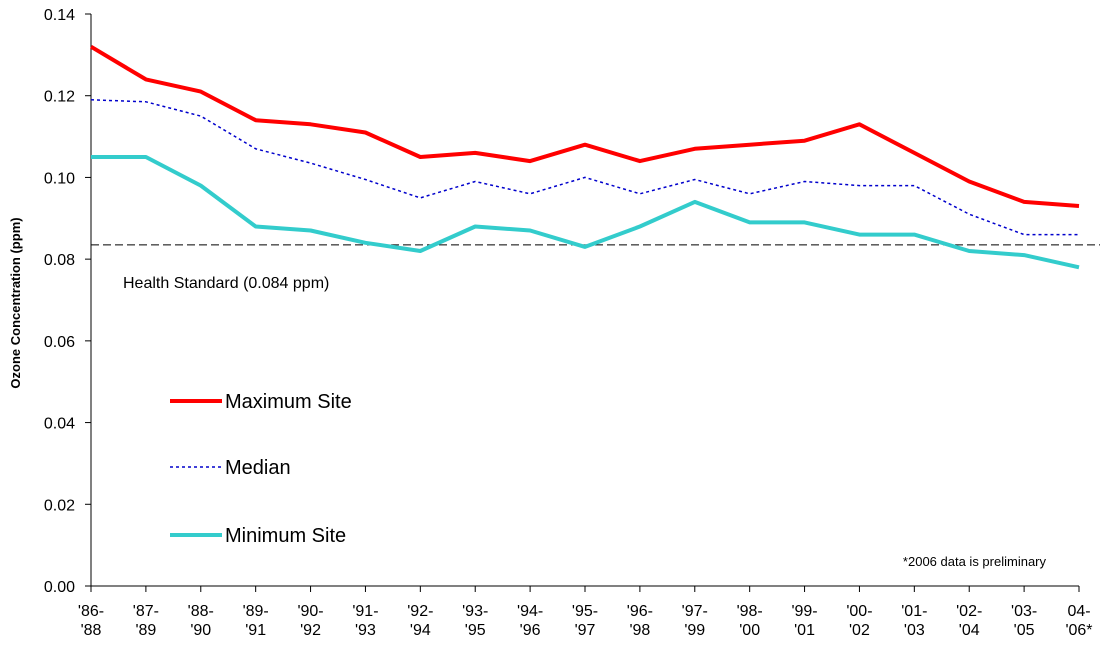  I want to click on x-tick-label-line2: '06*, so click(1078, 630).